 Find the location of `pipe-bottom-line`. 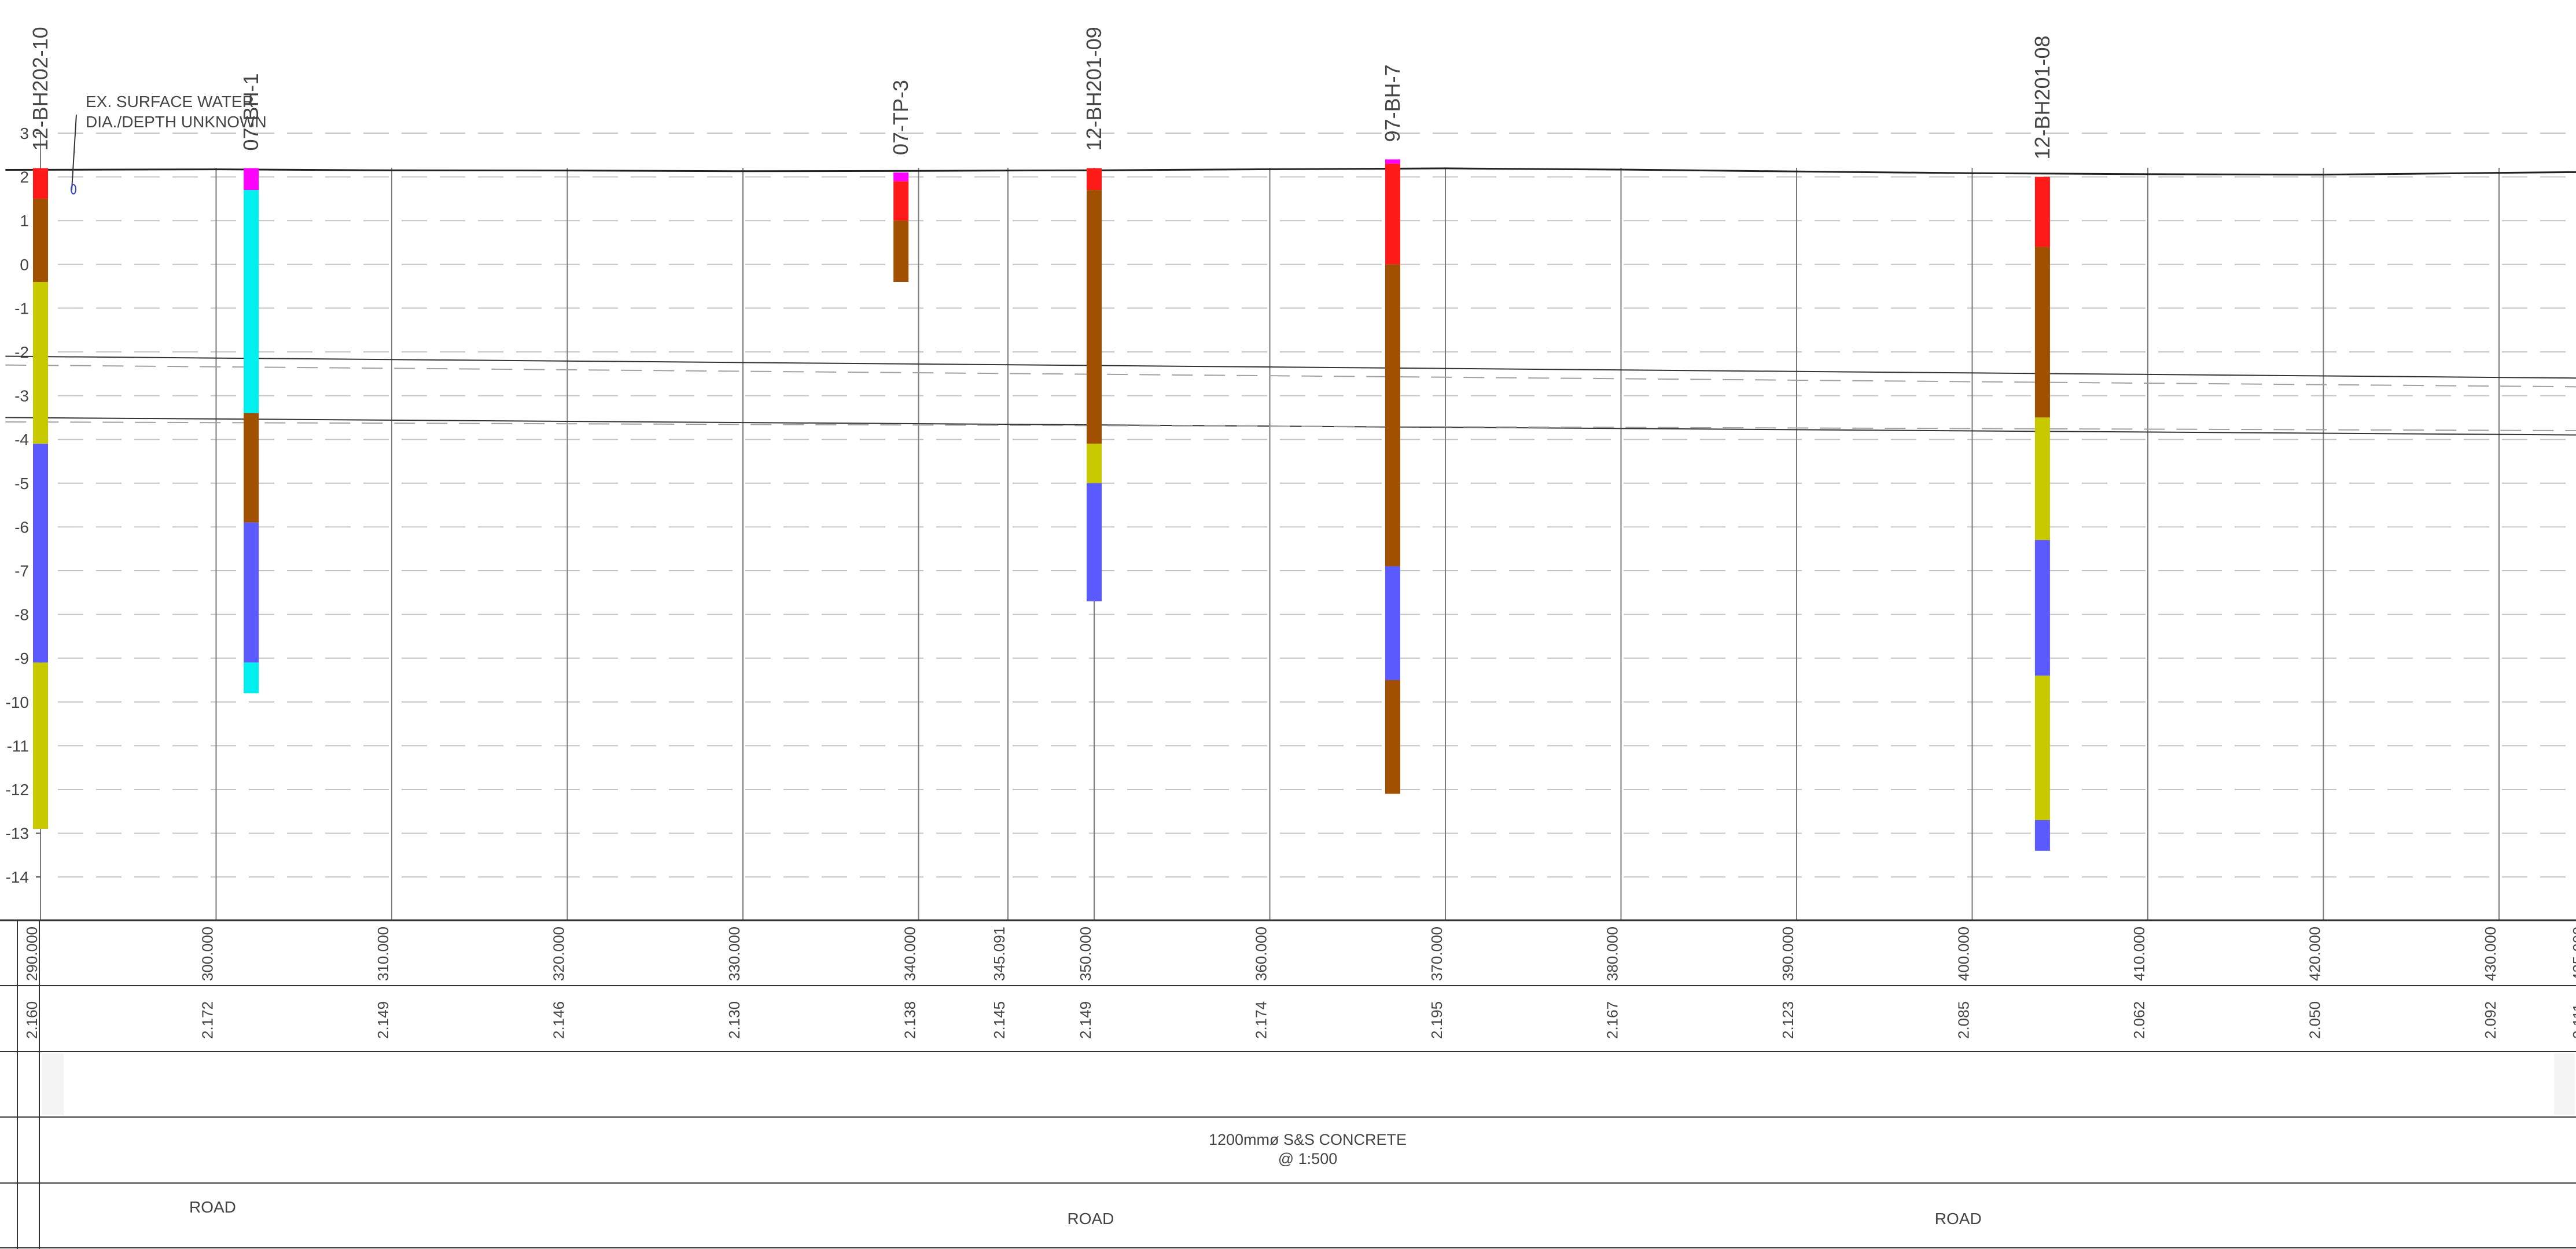

pipe-bottom-line is located at coordinates (1290, 426).